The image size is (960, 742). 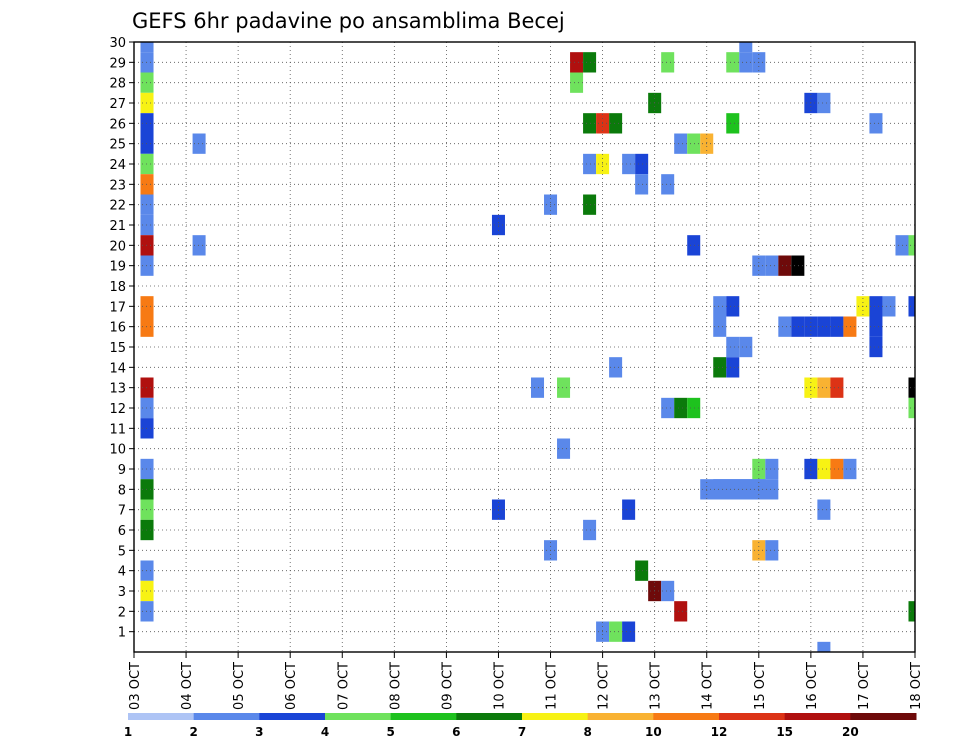 What do you see at coordinates (117, 368) in the screenshot?
I see `y-tick-label: 14` at bounding box center [117, 368].